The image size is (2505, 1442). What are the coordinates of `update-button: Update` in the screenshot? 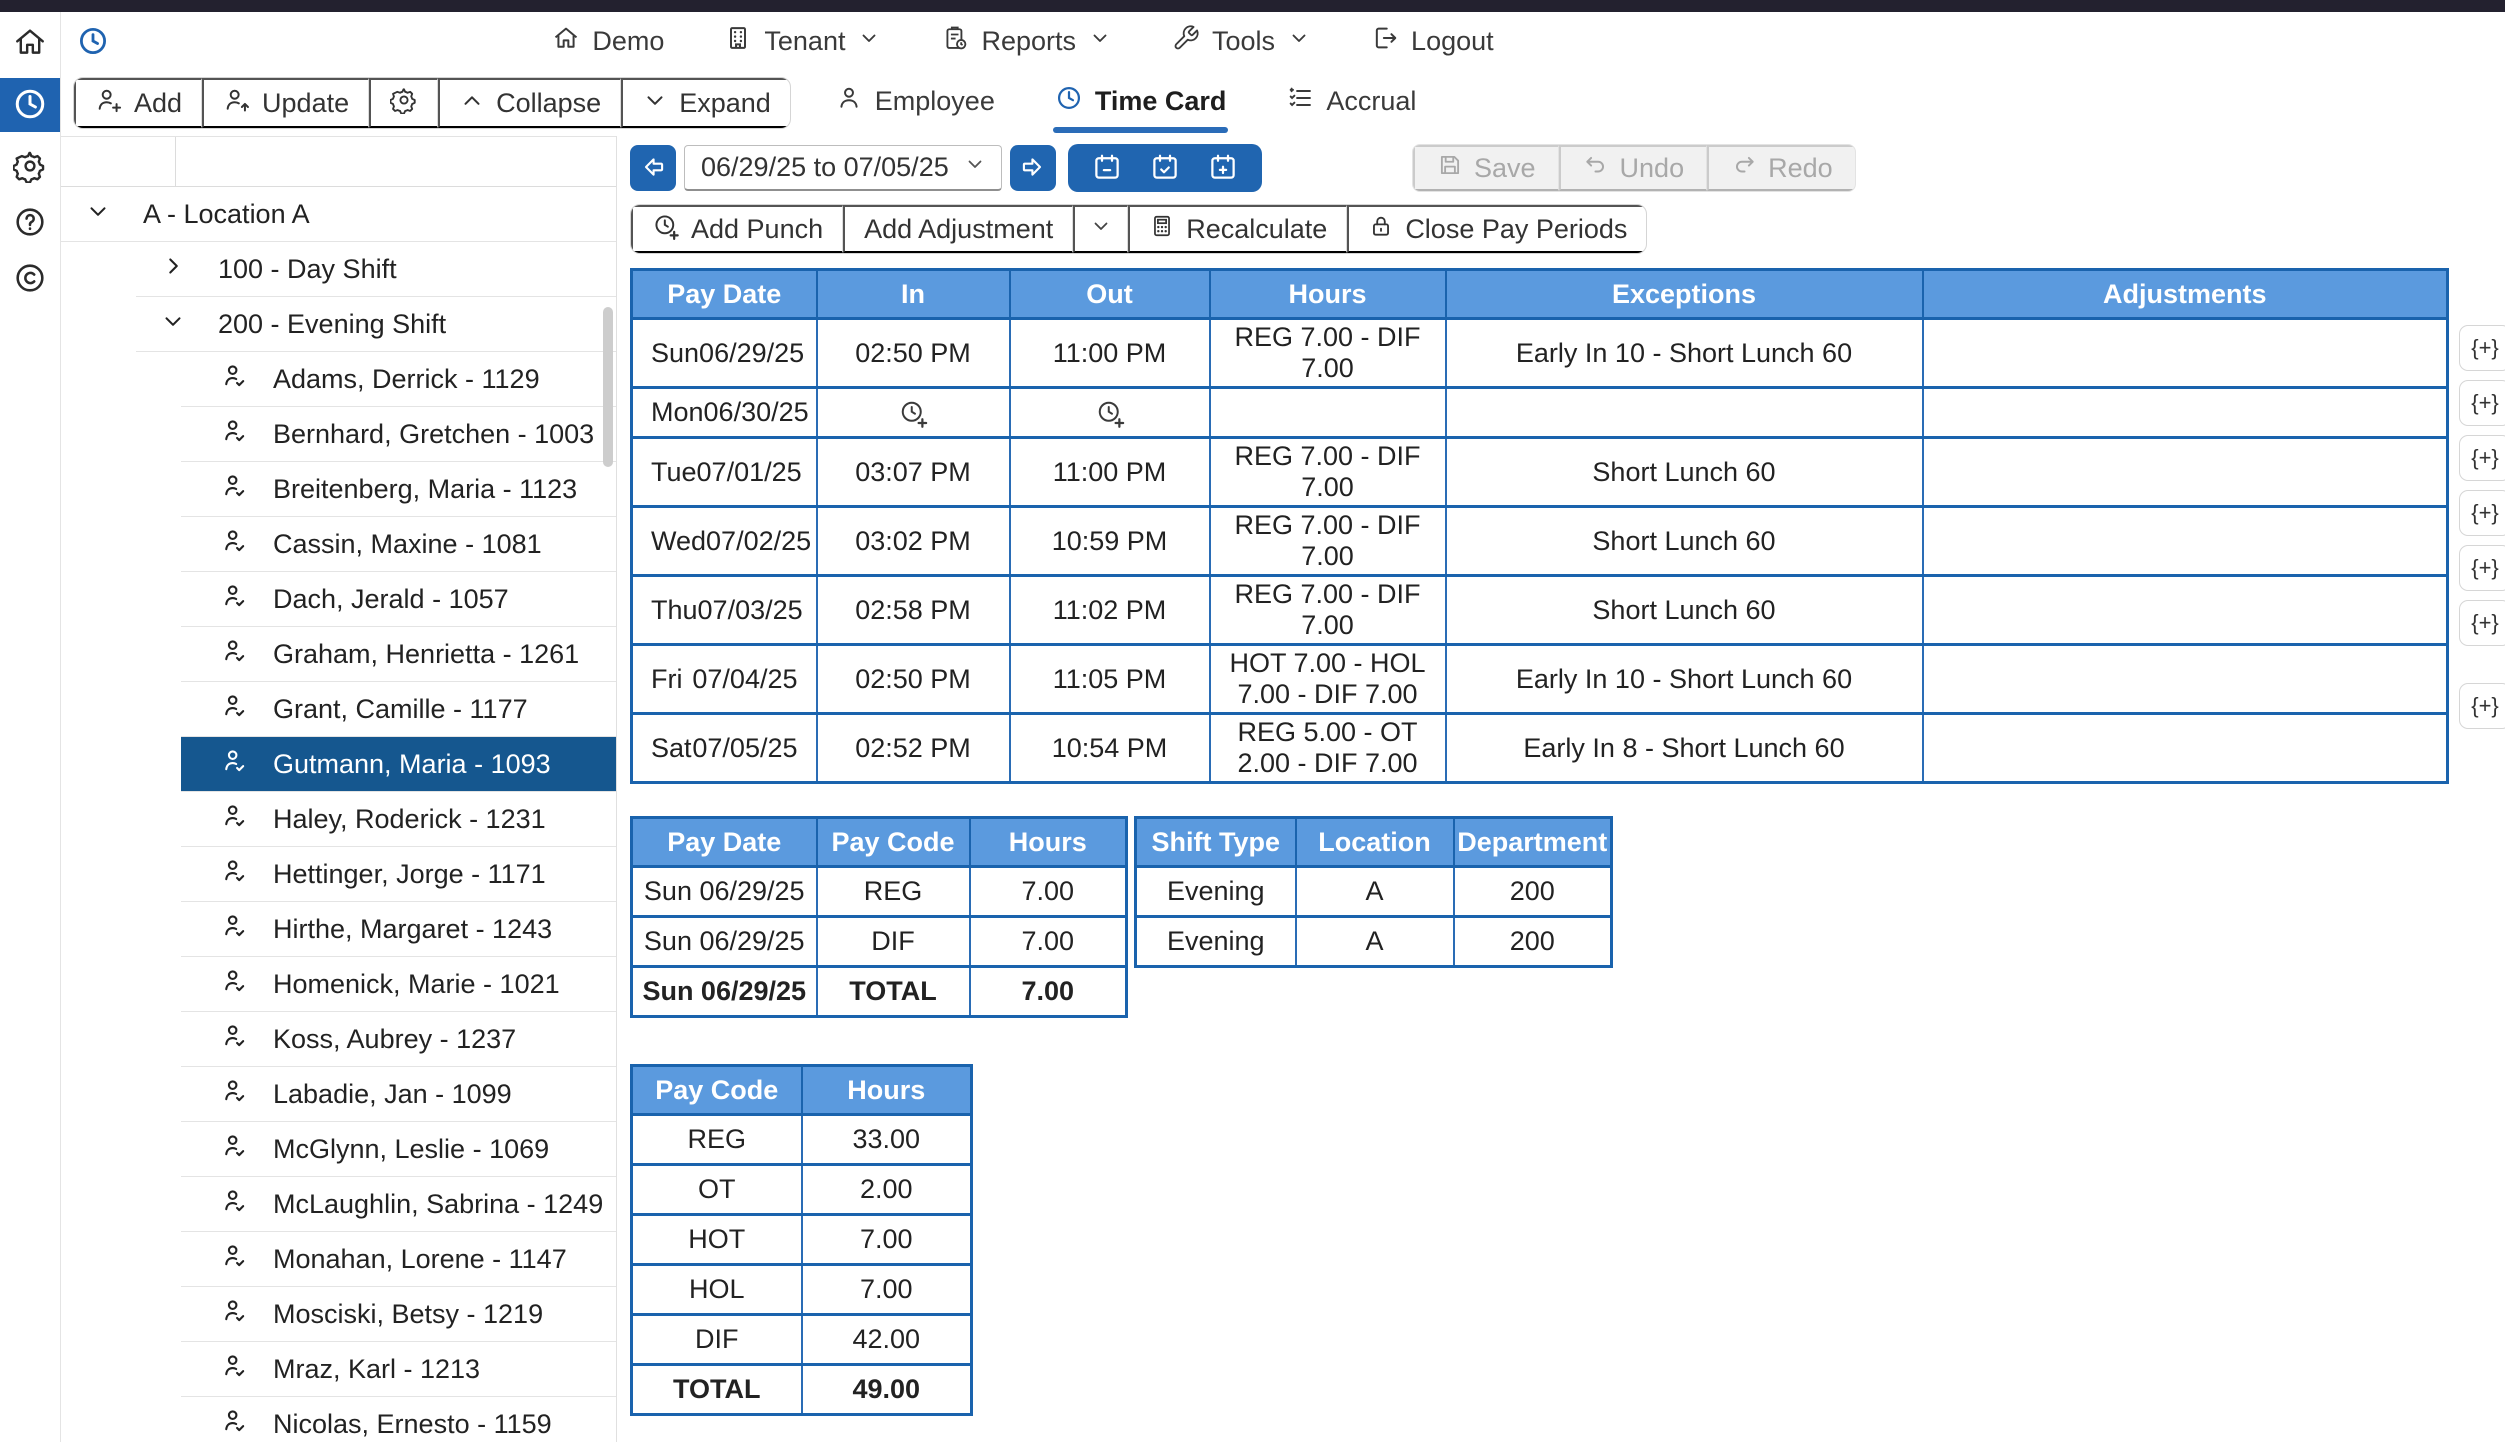 It's located at (286, 103).